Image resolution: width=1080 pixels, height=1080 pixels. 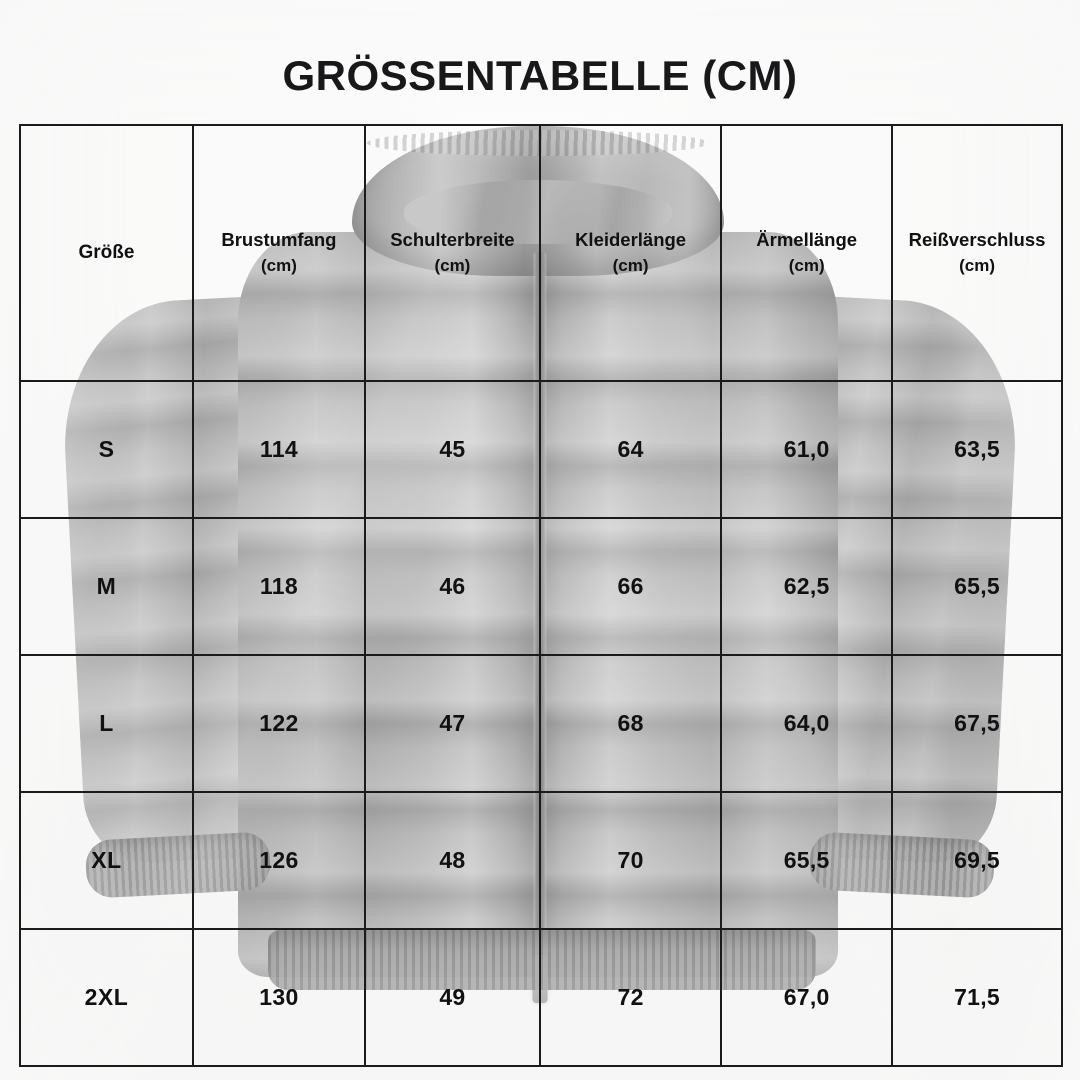 What do you see at coordinates (278, 997) in the screenshot?
I see `cell-brustumfang: 130` at bounding box center [278, 997].